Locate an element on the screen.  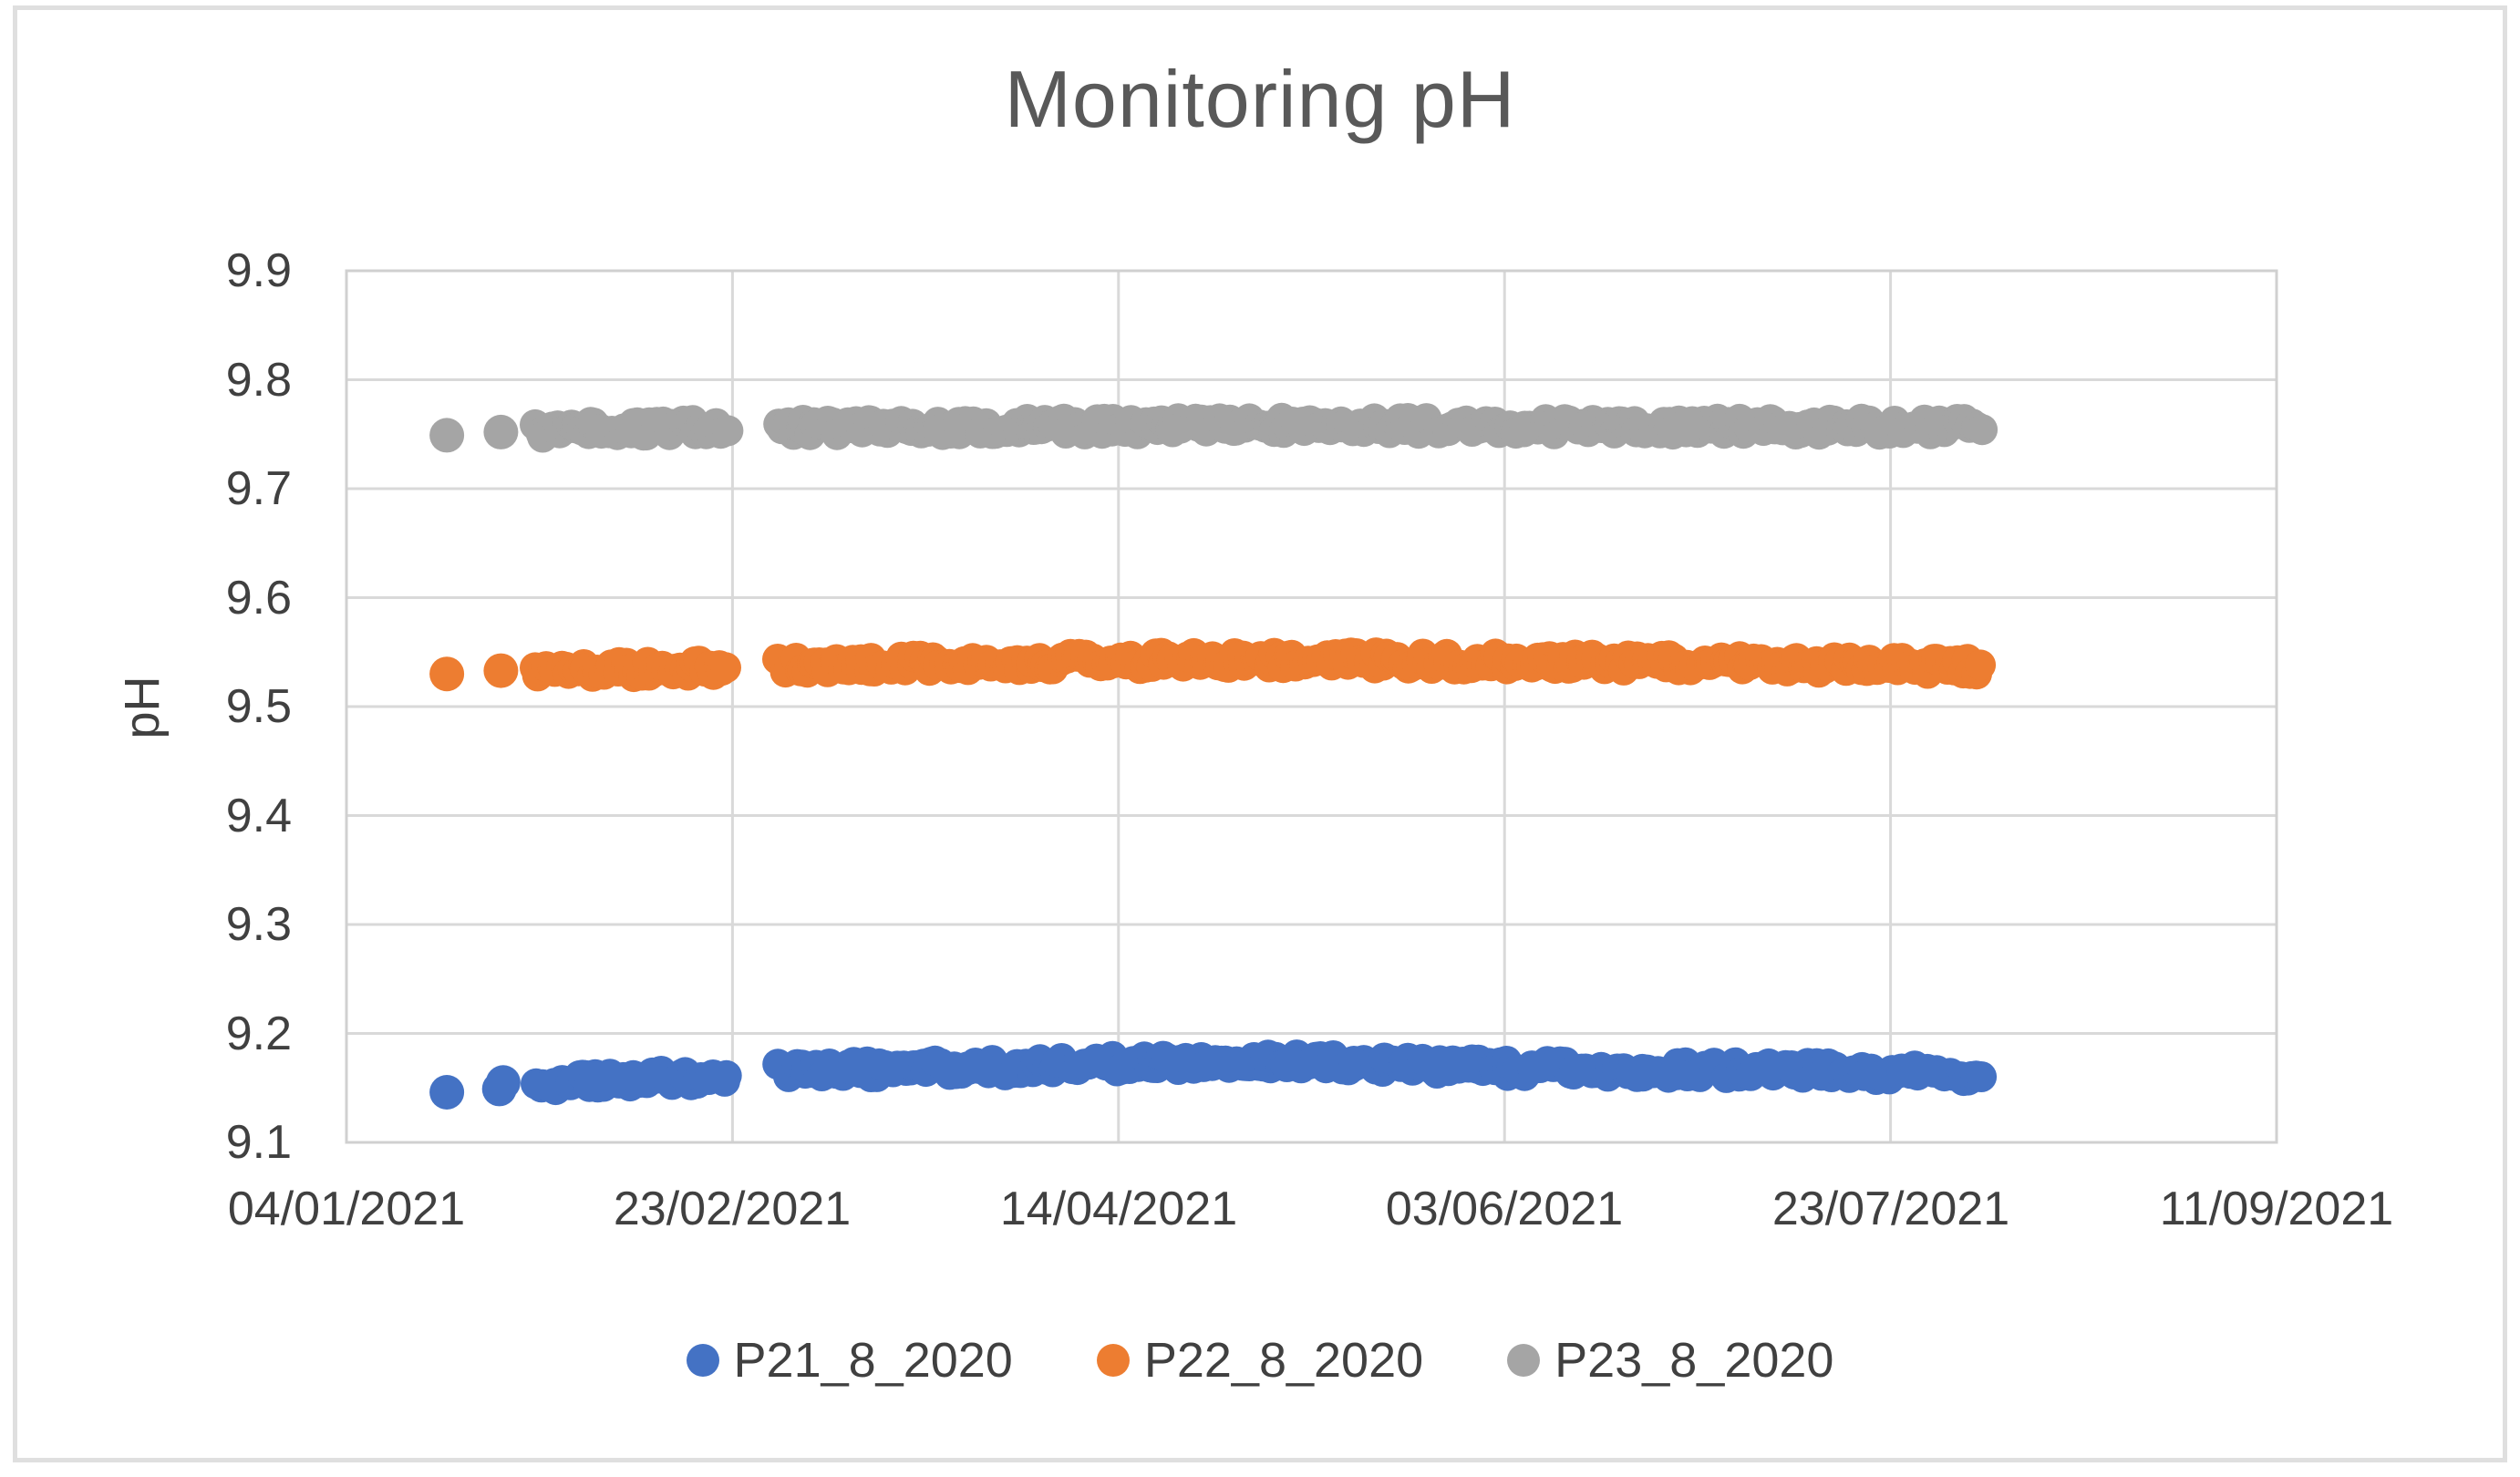
legend-item-p21: P21_8_2020 is located at coordinates (849, 1360).